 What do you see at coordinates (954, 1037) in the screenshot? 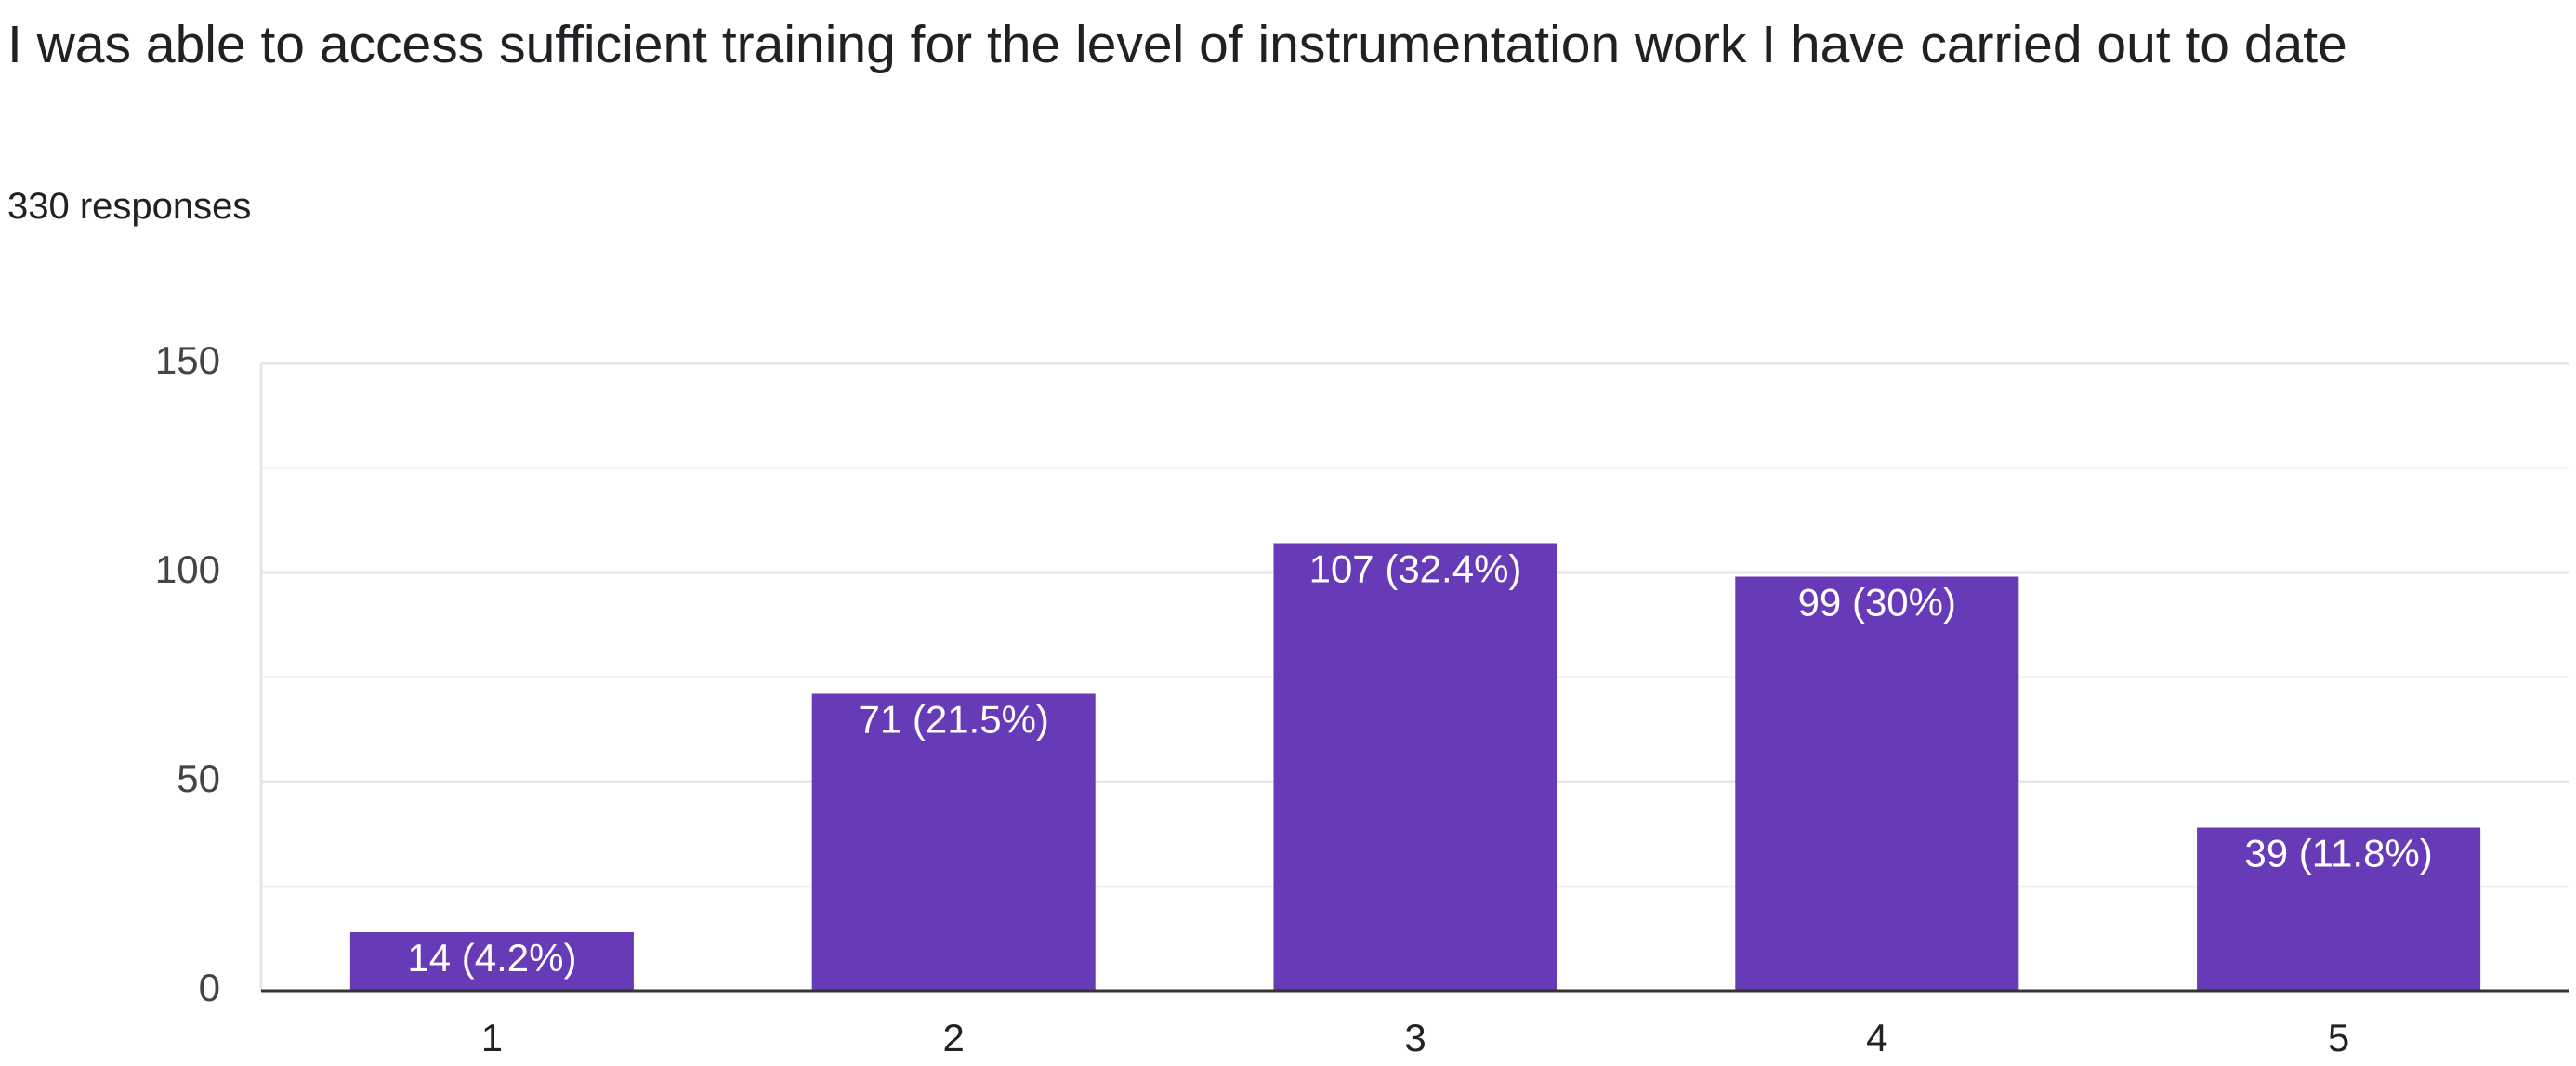
I see `x-tick-label: 2` at bounding box center [954, 1037].